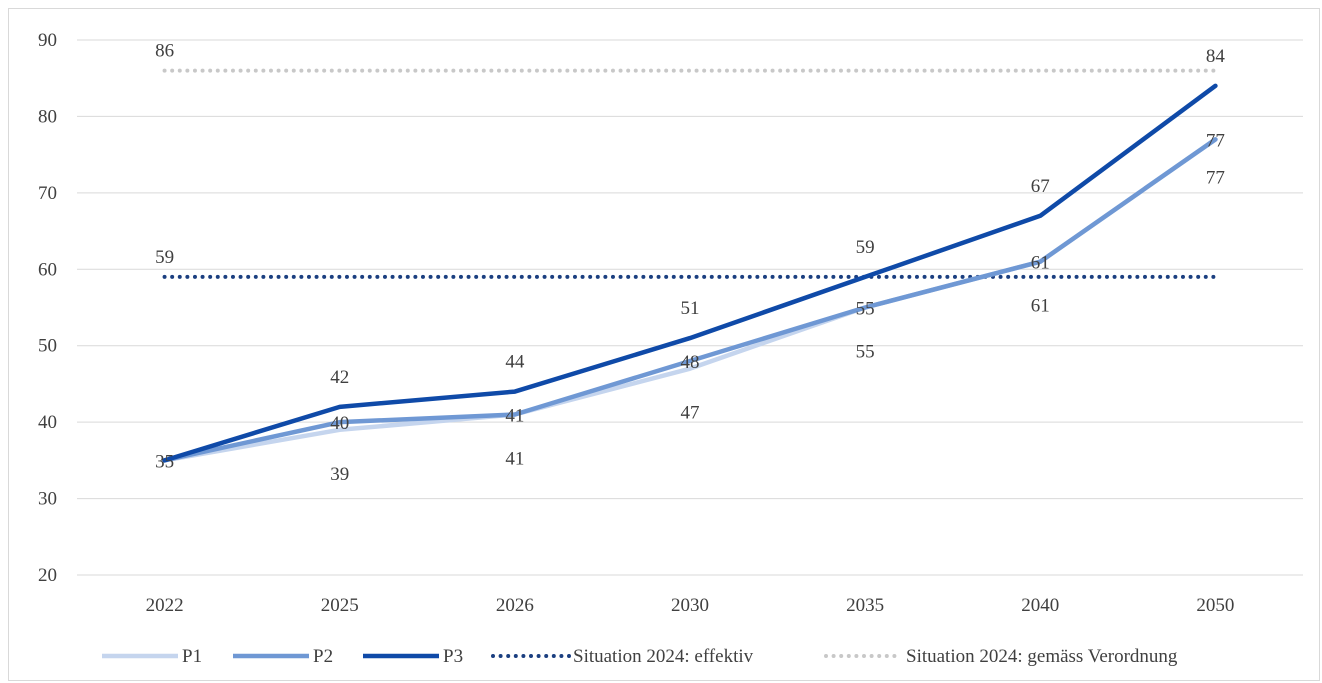  Describe the element at coordinates (283, 656) in the screenshot. I see `legend-item: P2` at that location.